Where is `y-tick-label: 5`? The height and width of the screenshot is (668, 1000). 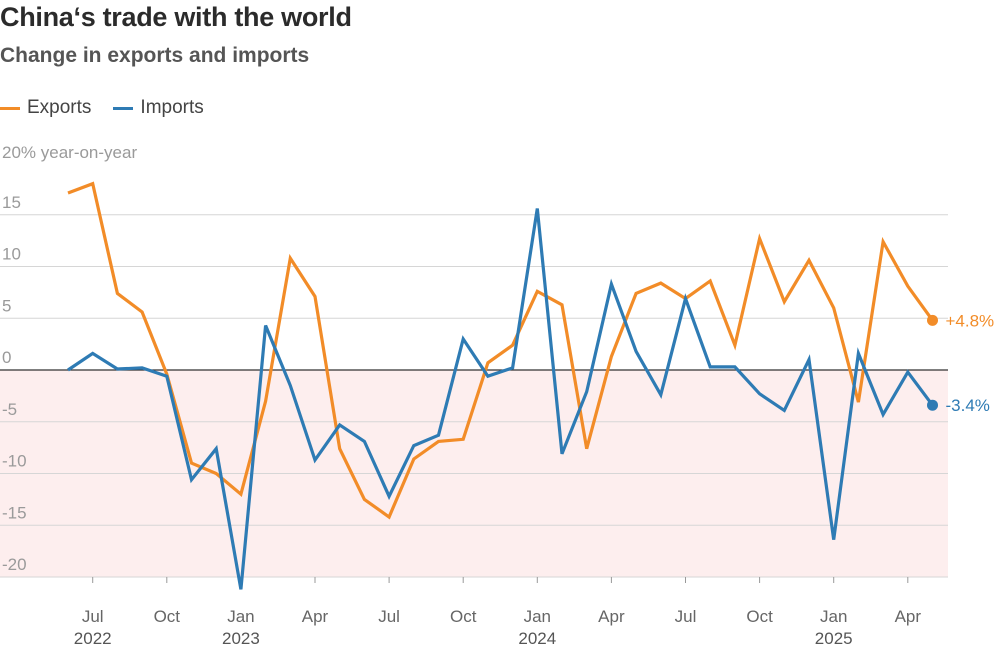 y-tick-label: 5 is located at coordinates (6, 305).